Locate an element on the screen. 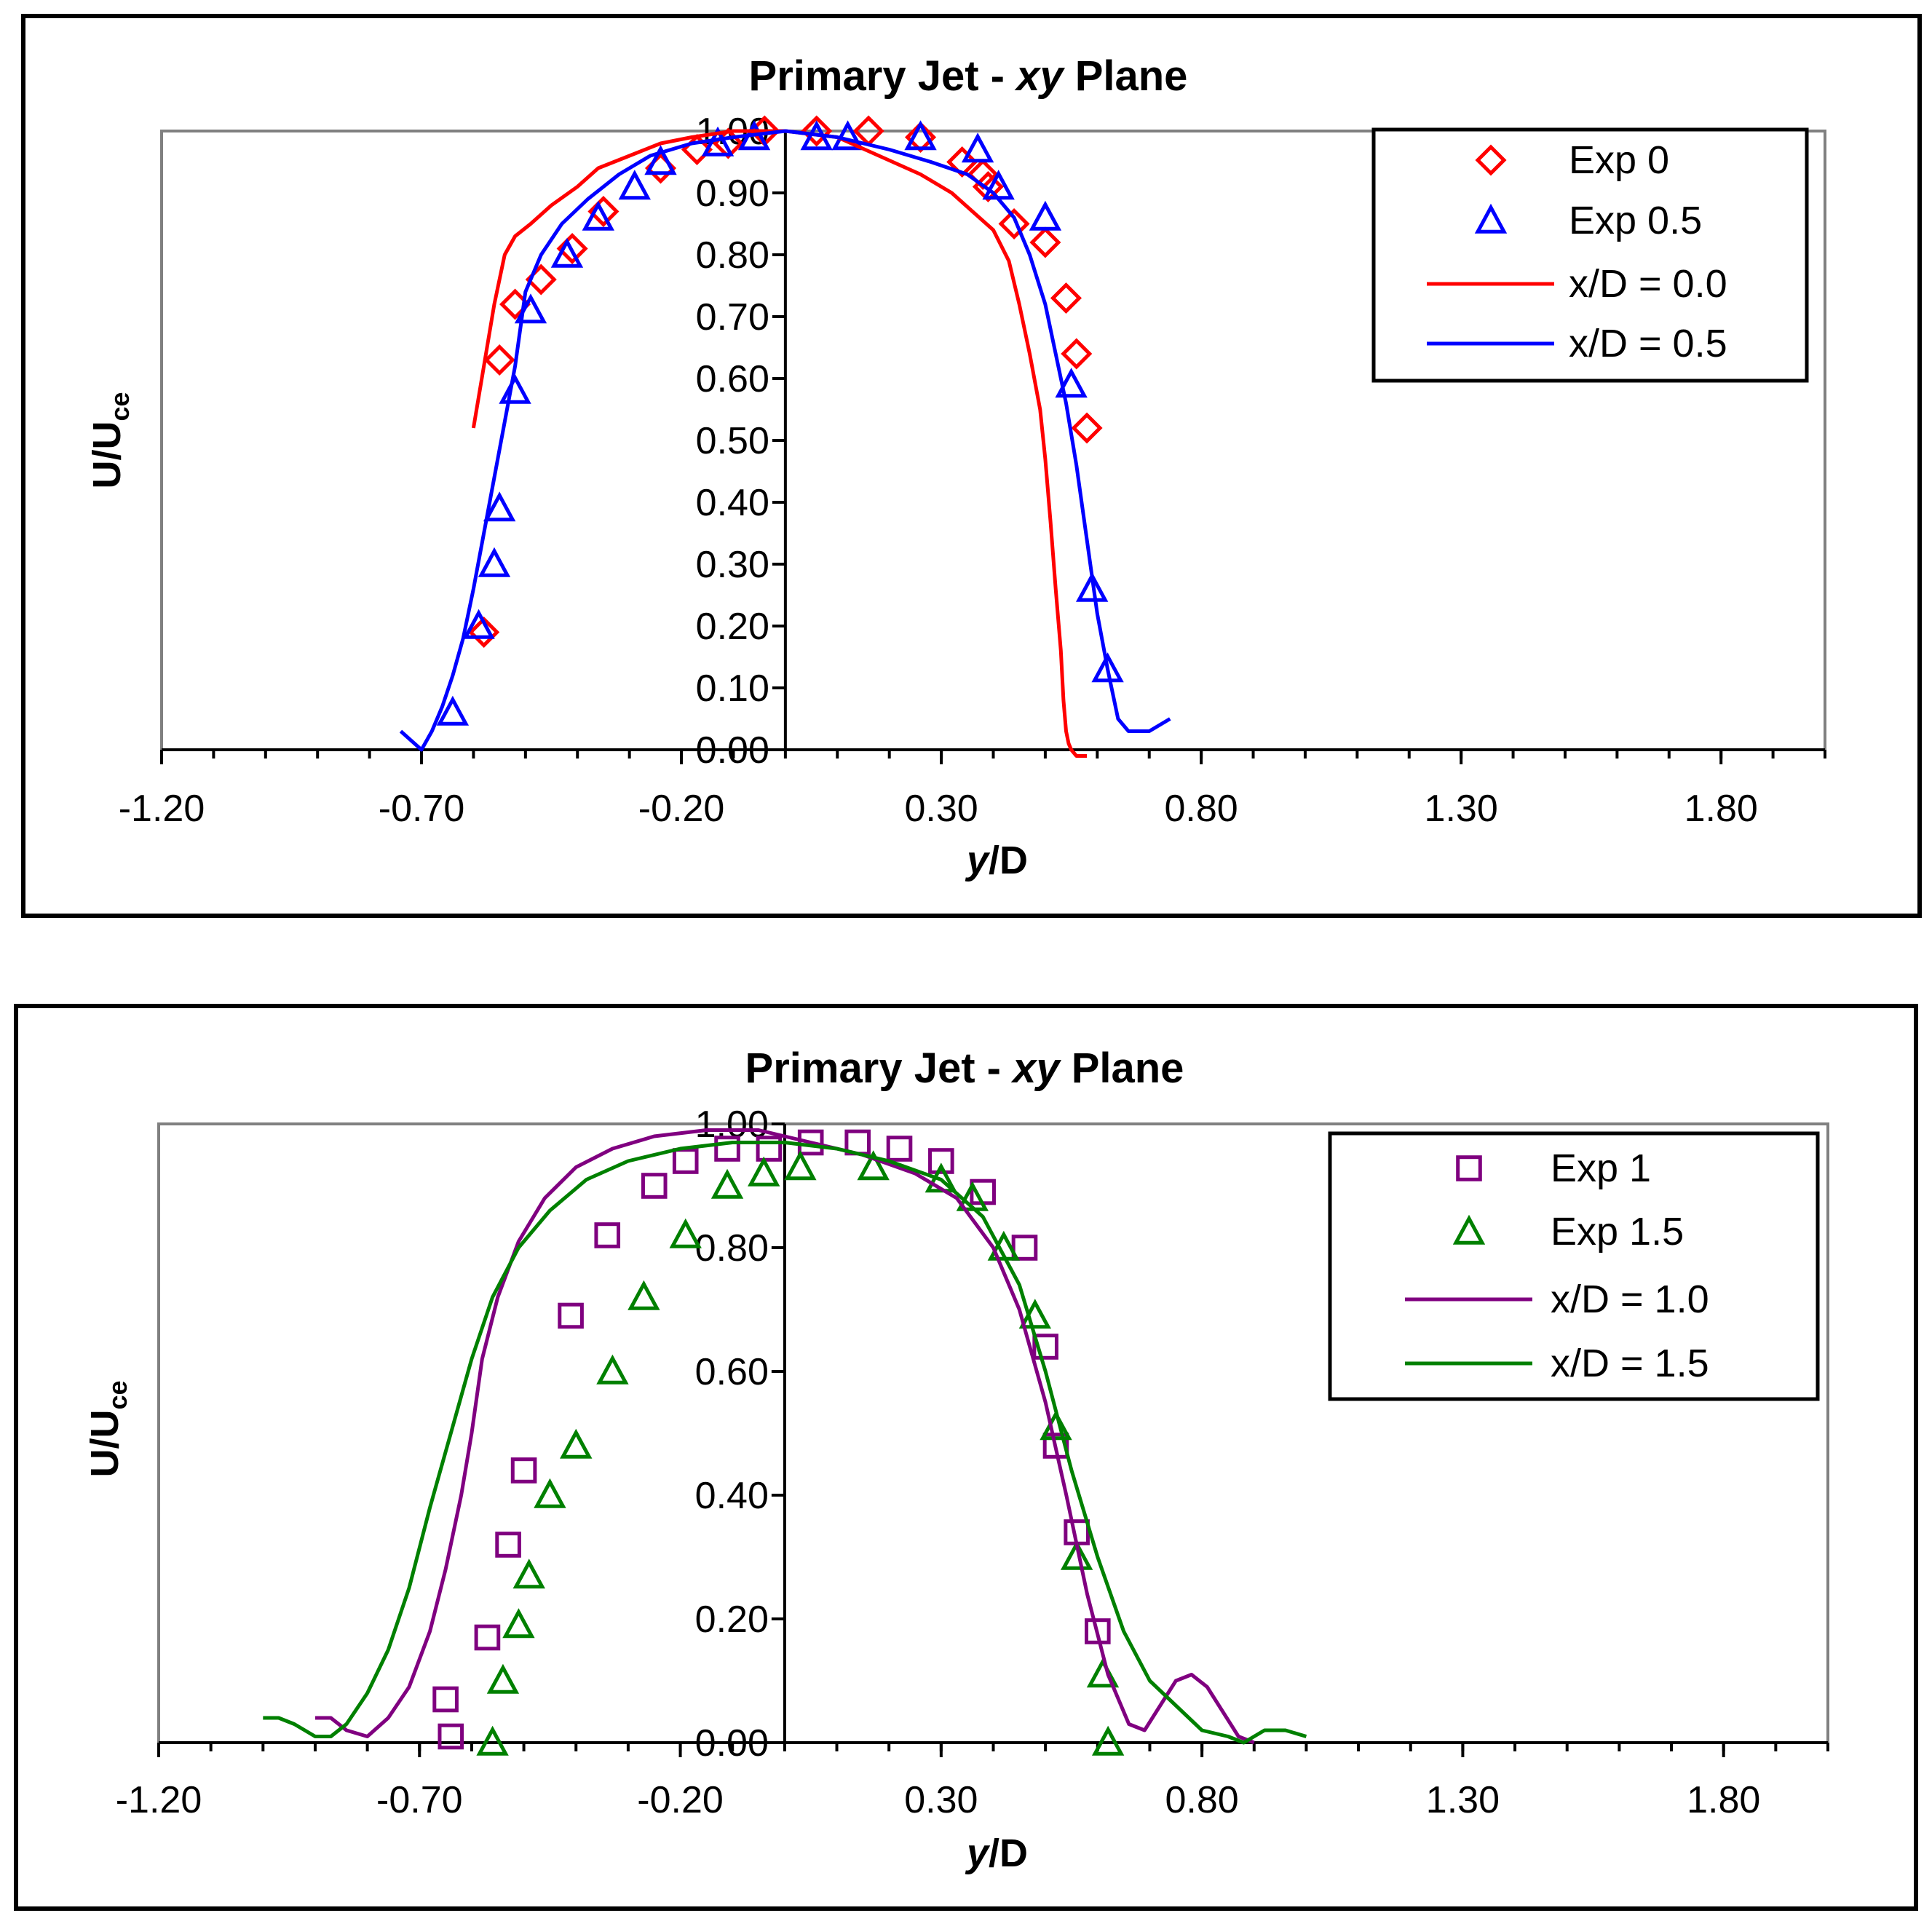 The width and height of the screenshot is (1932, 1921). legend-item: x/D = 1.5 is located at coordinates (1557, 1363).